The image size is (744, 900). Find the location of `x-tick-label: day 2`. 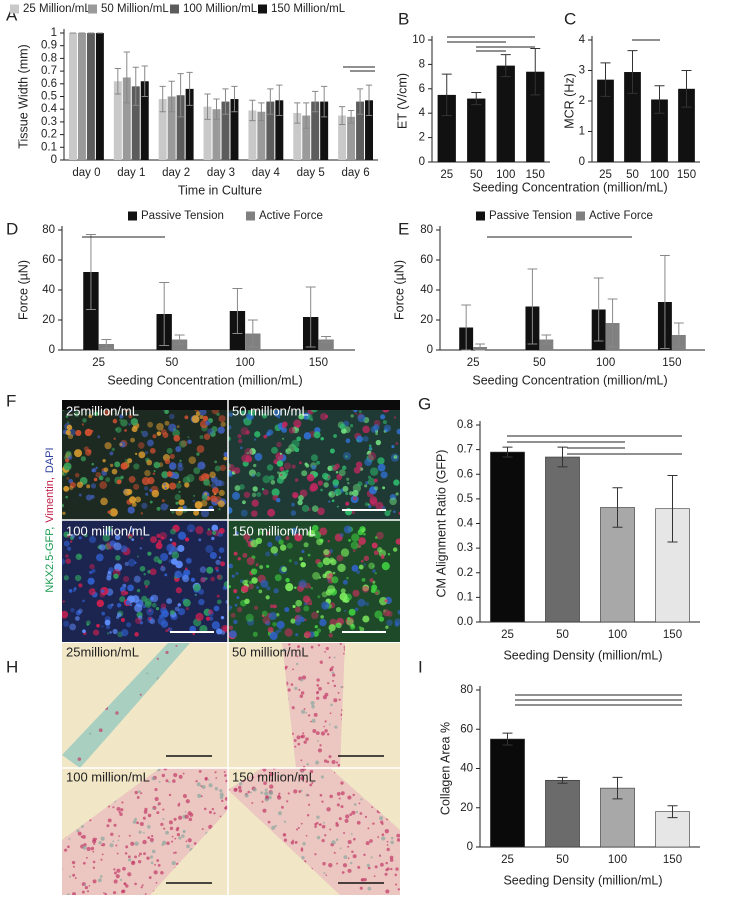

x-tick-label: day 2 is located at coordinates (176, 173).